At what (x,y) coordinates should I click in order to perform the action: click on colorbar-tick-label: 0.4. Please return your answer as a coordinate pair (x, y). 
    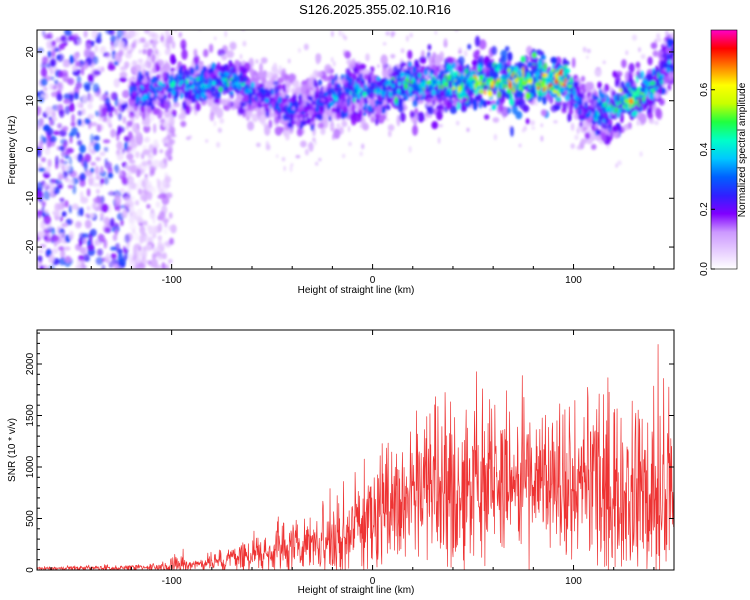
    Looking at the image, I should click on (704, 149).